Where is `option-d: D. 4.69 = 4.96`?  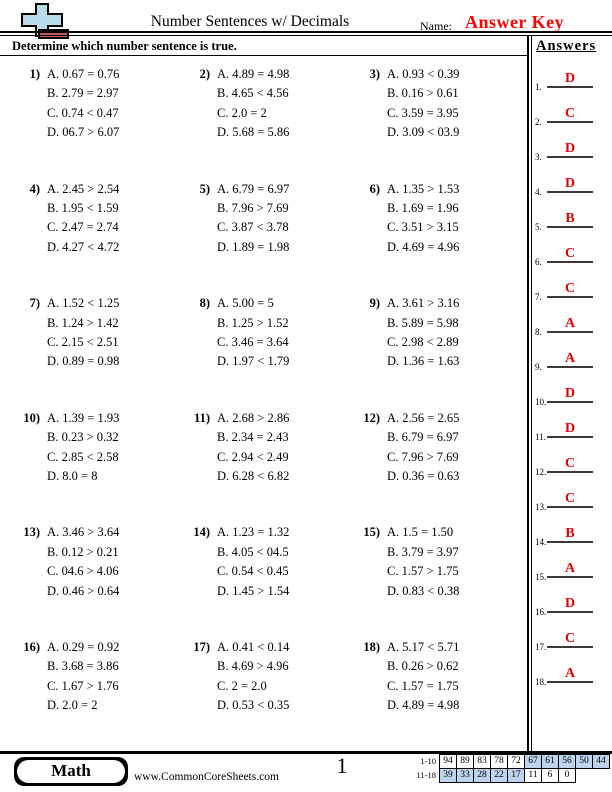
option-d: D. 4.69 = 4.96 is located at coordinates (423, 246).